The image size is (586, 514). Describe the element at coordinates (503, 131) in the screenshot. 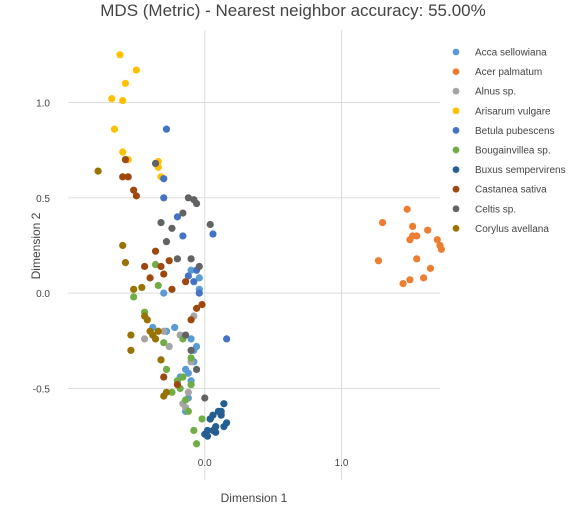

I see `legend-item: Betula pubescens` at that location.